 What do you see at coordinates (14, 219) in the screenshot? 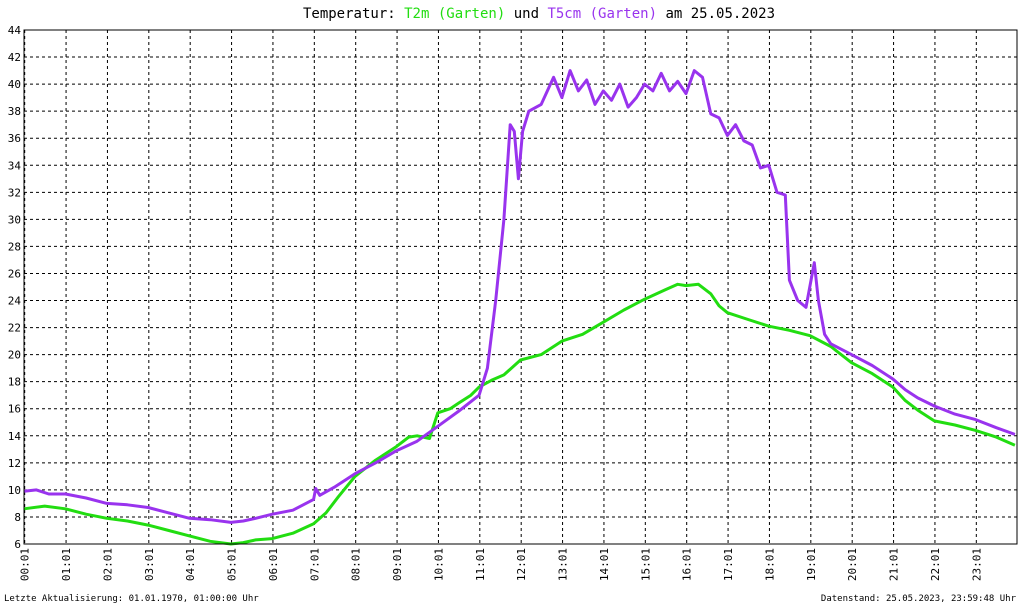
I see `y-tick-label: 30` at bounding box center [14, 219].